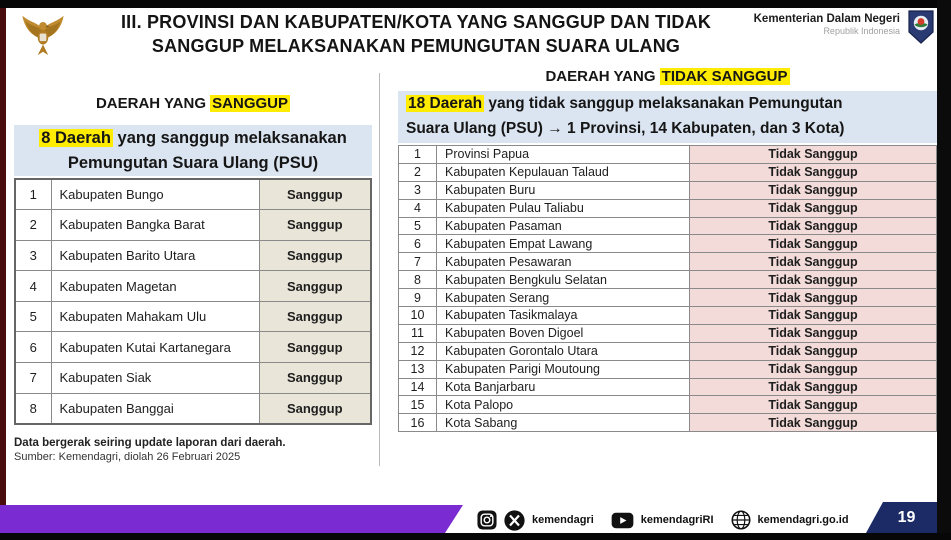  I want to click on x-twitter-icon, so click(514, 520).